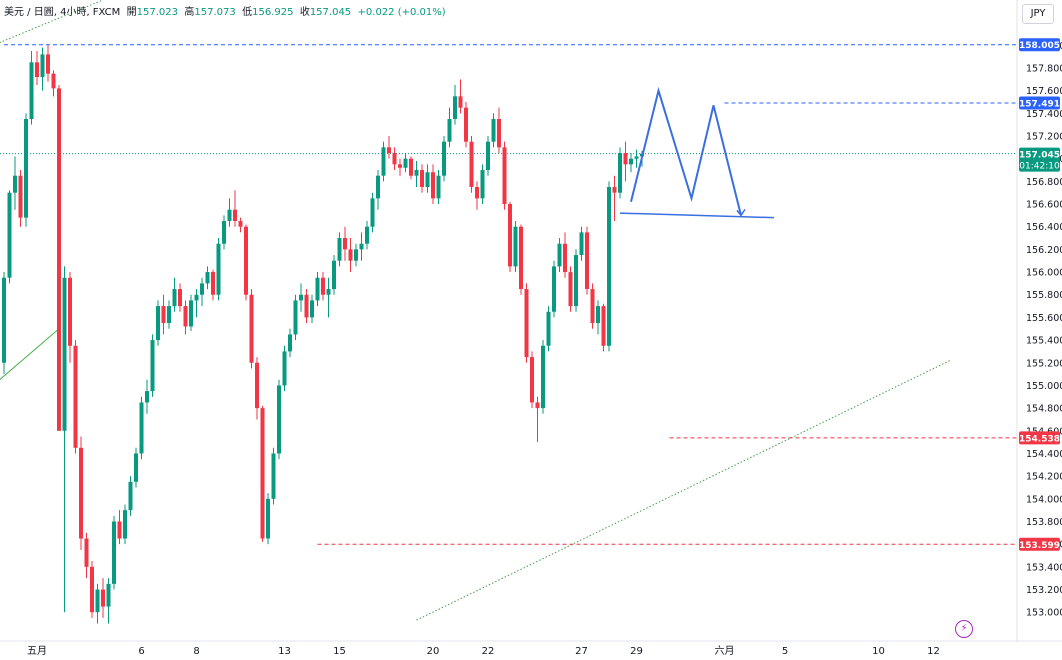 The image size is (1062, 660). What do you see at coordinates (1038, 14) in the screenshot?
I see `currency-button: JPY` at bounding box center [1038, 14].